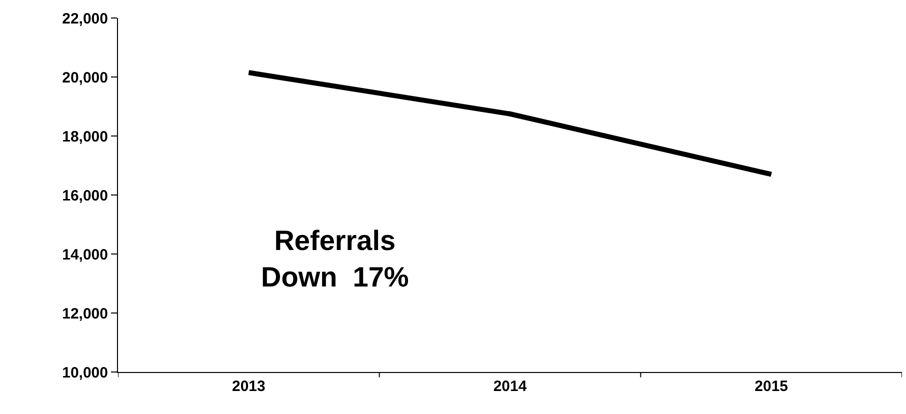 This screenshot has height=414, width=906. What do you see at coordinates (85, 373) in the screenshot?
I see `y-tick-label: 10,000` at bounding box center [85, 373].